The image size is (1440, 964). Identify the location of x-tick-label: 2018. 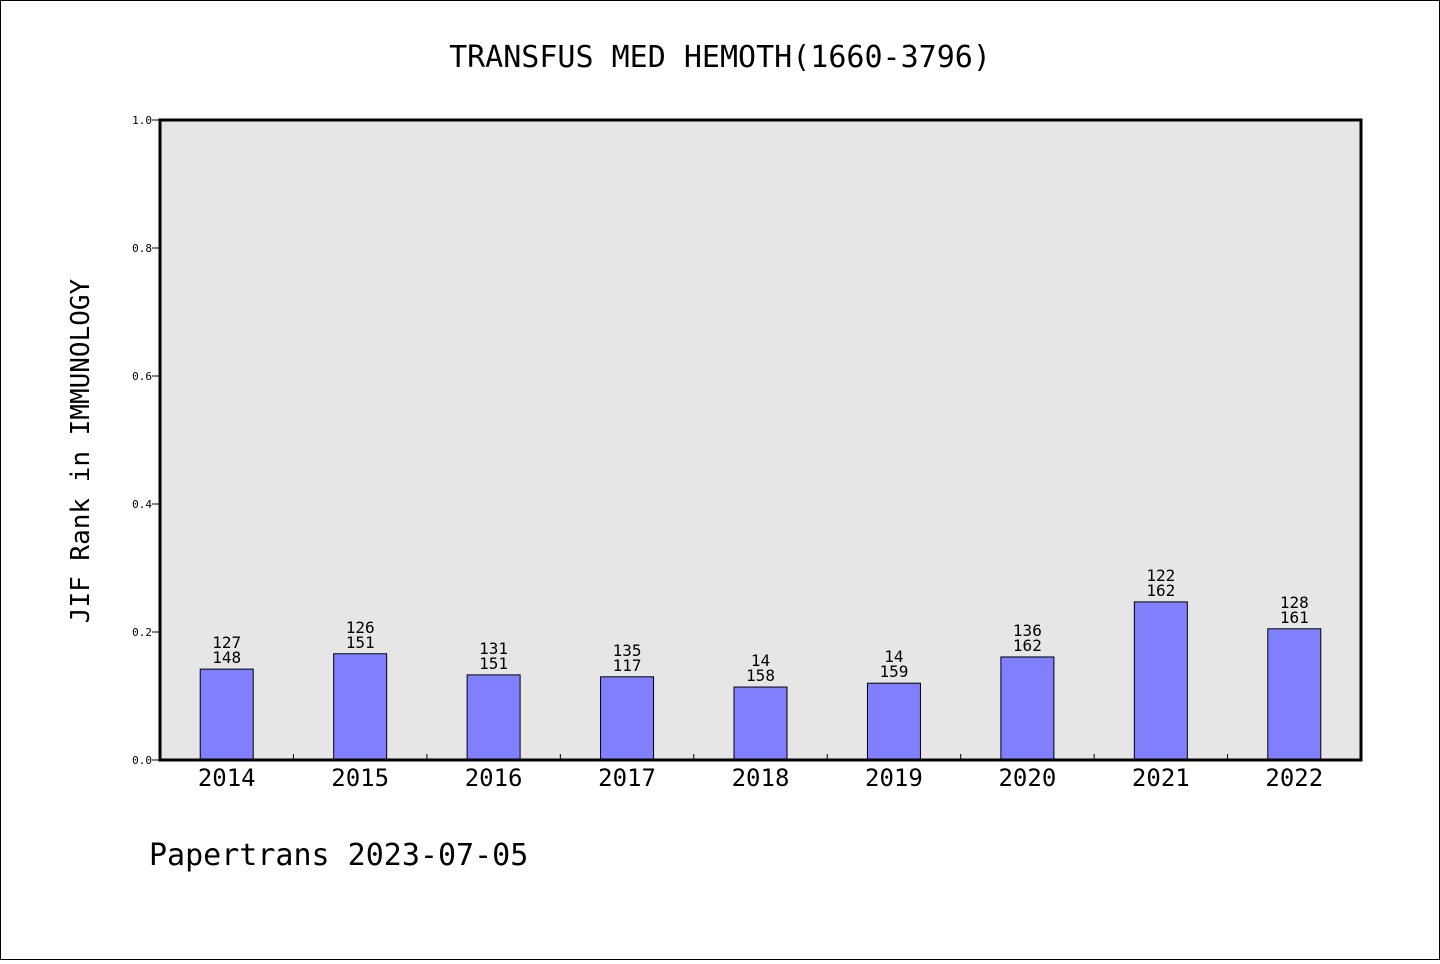
(761, 778).